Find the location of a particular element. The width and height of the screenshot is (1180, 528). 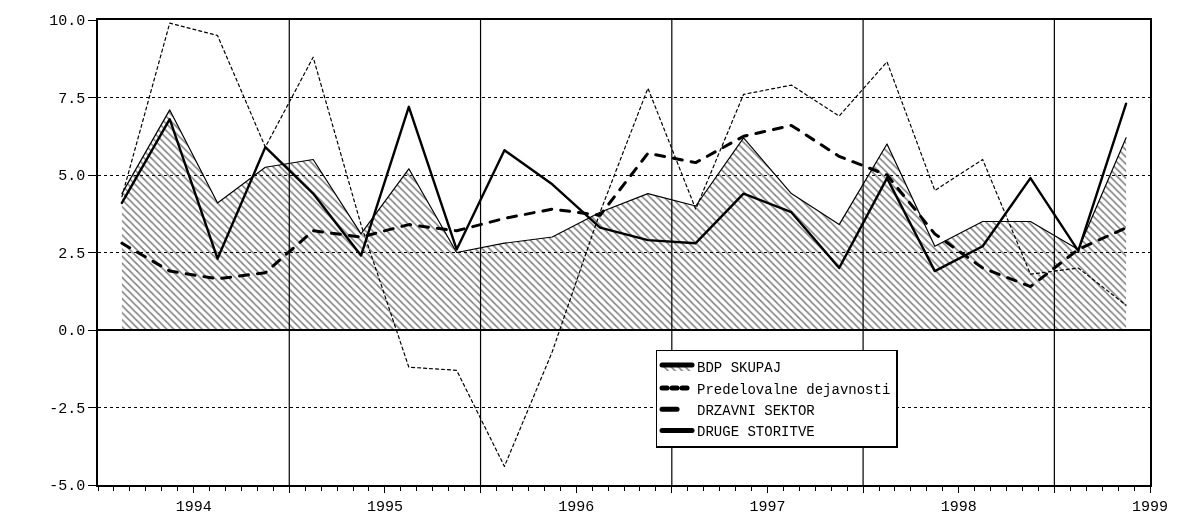

x-tick-label: 1994 is located at coordinates (193, 507).